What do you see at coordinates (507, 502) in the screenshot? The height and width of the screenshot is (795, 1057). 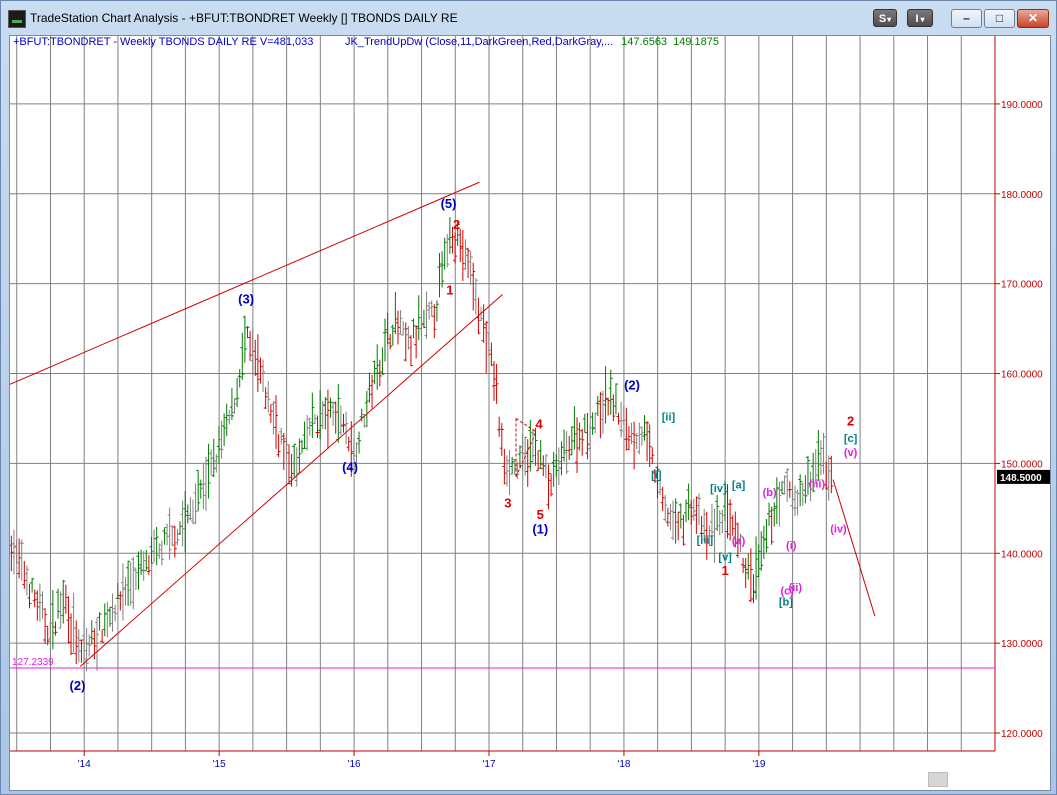 I see `wave-label: 3` at bounding box center [507, 502].